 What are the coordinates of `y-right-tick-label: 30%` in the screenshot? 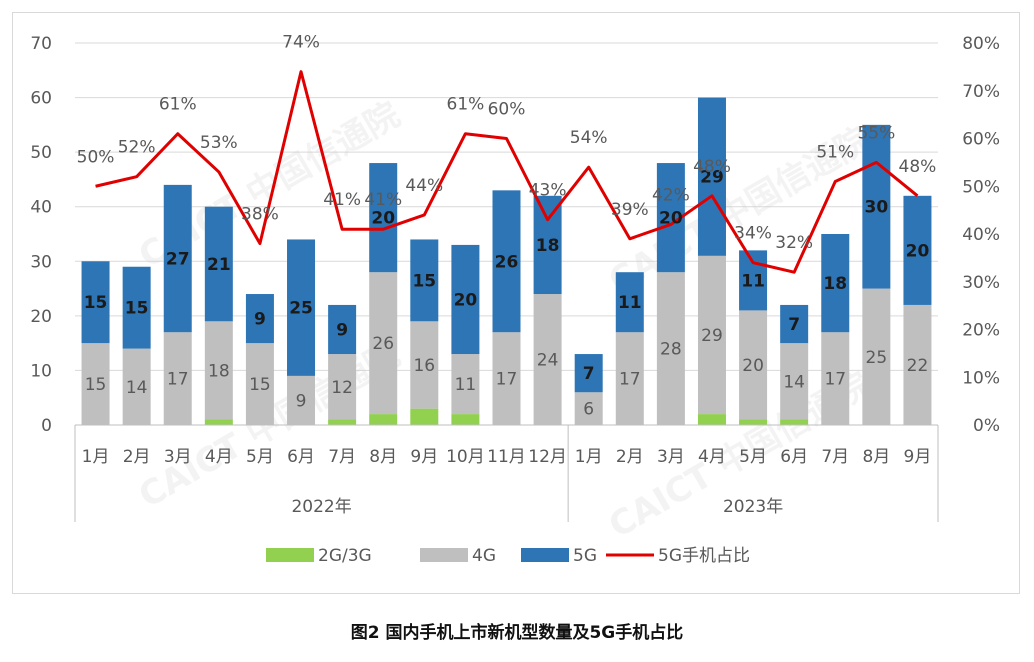 It's located at (981, 283).